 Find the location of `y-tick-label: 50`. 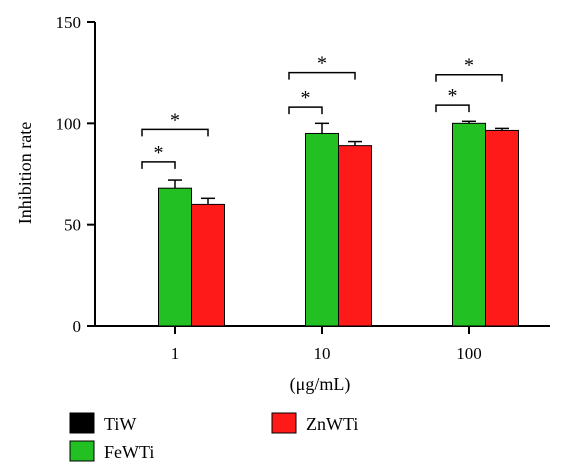

y-tick-label: 50 is located at coordinates (72, 225).